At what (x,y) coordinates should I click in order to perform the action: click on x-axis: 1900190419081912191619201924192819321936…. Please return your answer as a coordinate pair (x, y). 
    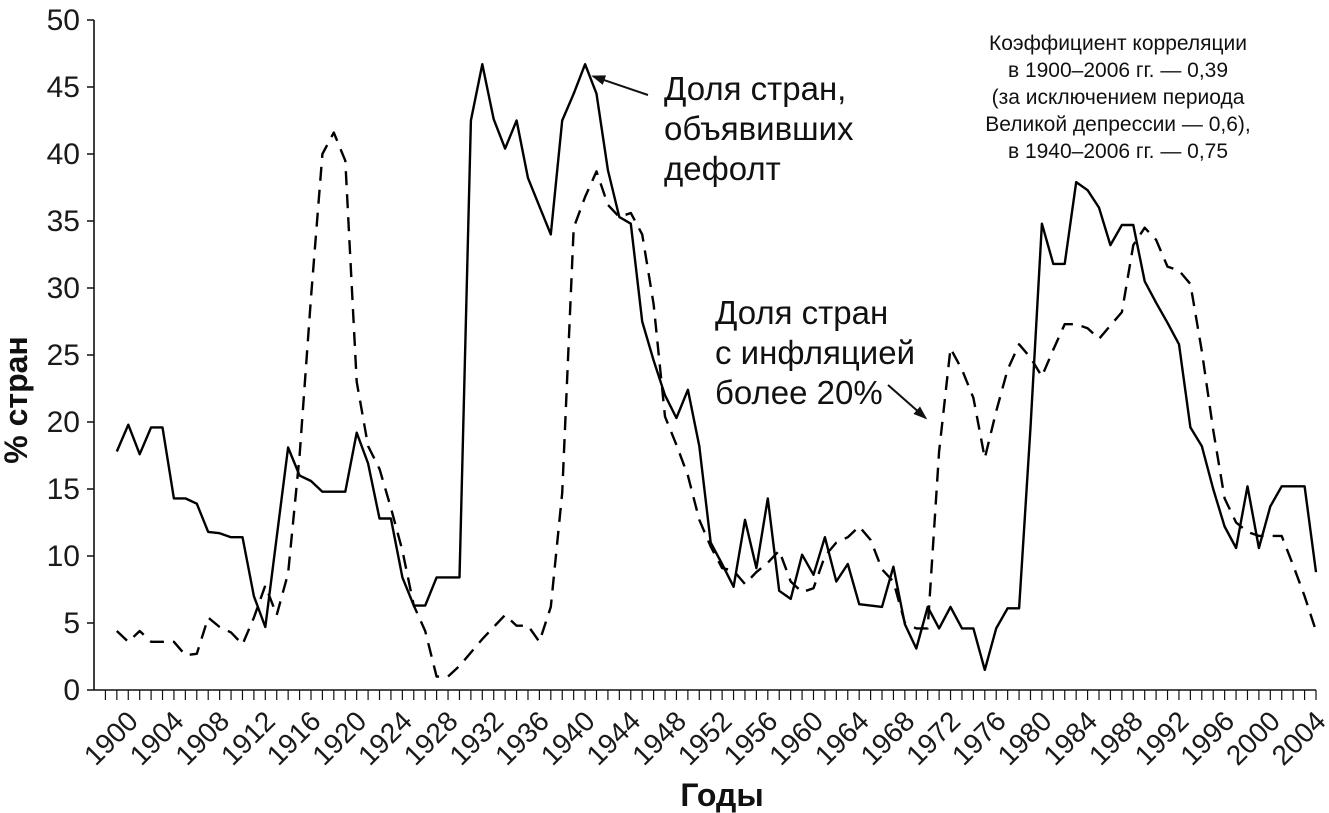
    Looking at the image, I should click on (703, 730).